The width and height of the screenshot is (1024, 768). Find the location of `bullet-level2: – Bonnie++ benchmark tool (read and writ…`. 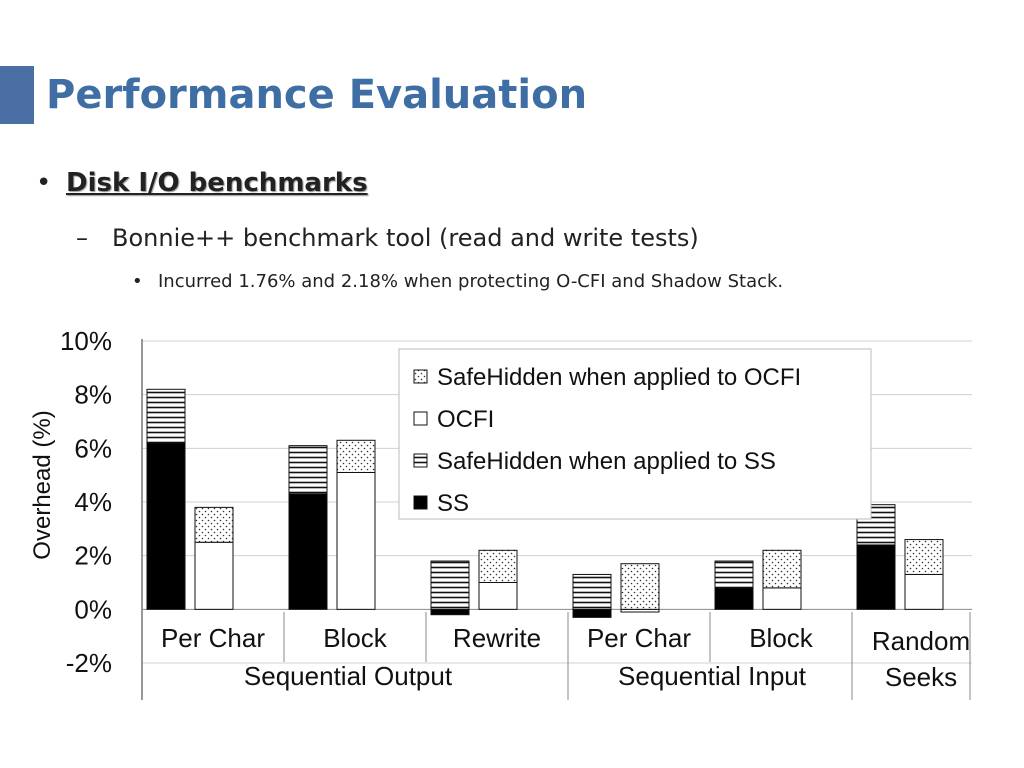

bullet-level2: – Bonnie++ benchmark tool (read and writ… is located at coordinates (387, 238).